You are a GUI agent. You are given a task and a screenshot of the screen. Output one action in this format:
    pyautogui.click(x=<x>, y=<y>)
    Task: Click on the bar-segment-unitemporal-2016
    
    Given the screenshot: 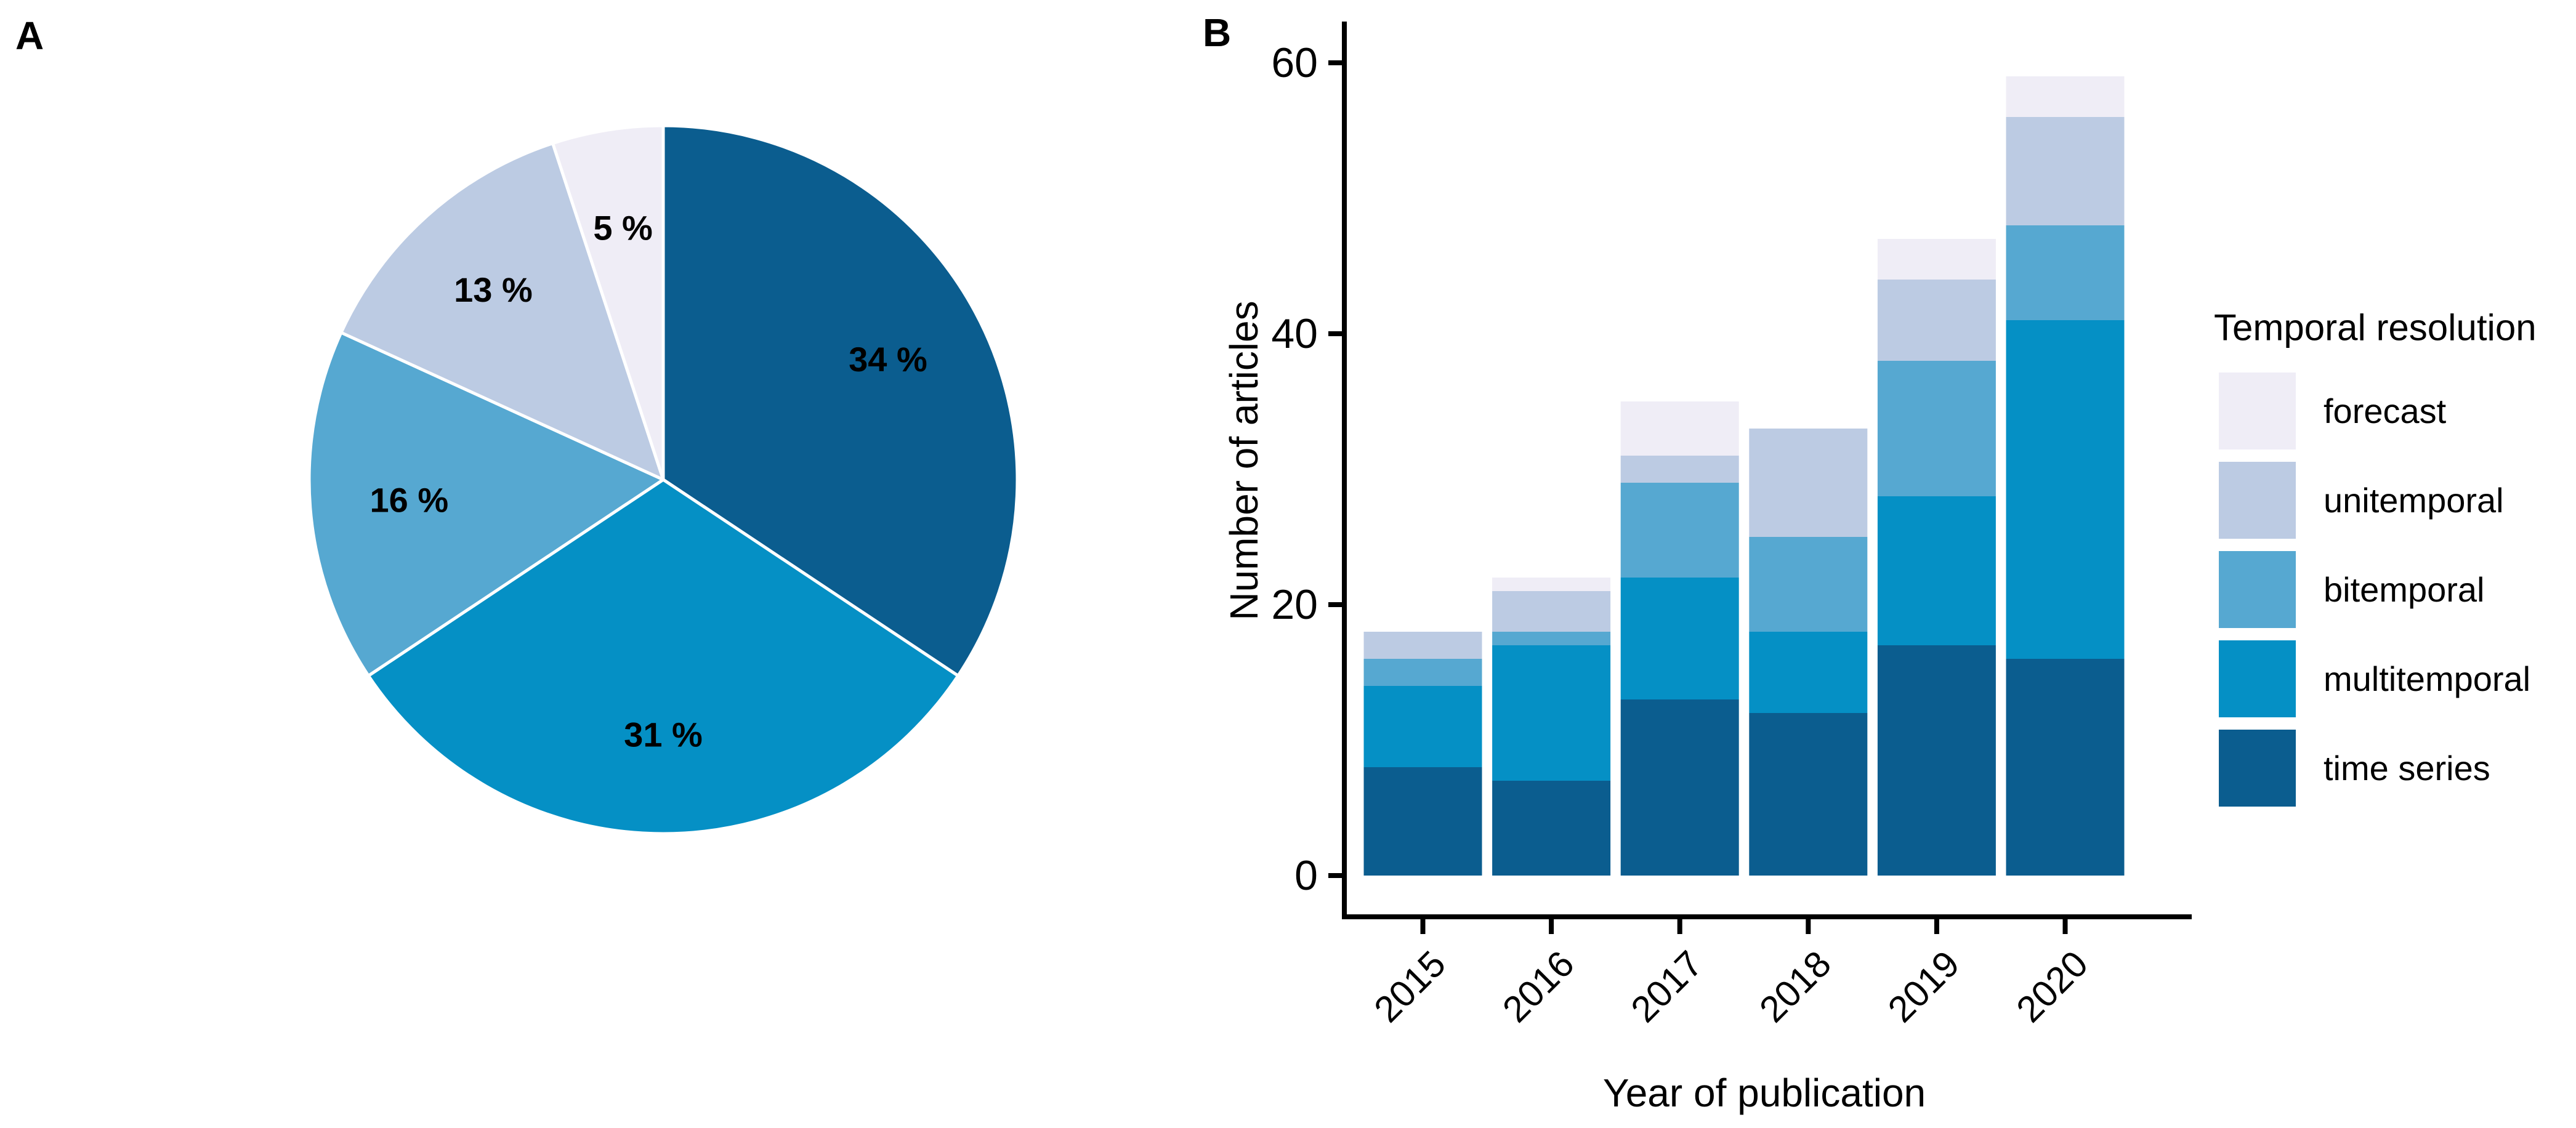 What is the action you would take?
    pyautogui.click(x=1551, y=611)
    